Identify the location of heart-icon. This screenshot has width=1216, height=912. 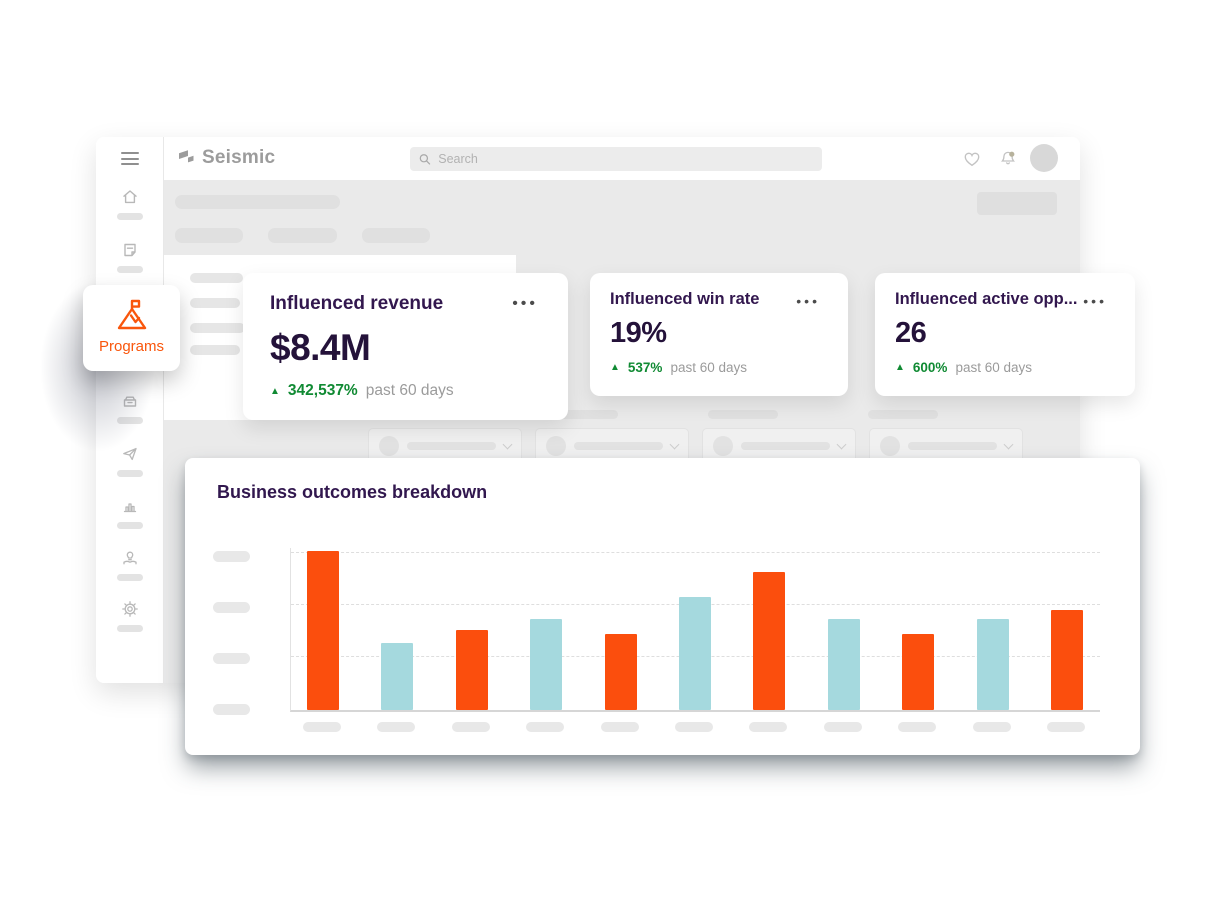
(972, 159).